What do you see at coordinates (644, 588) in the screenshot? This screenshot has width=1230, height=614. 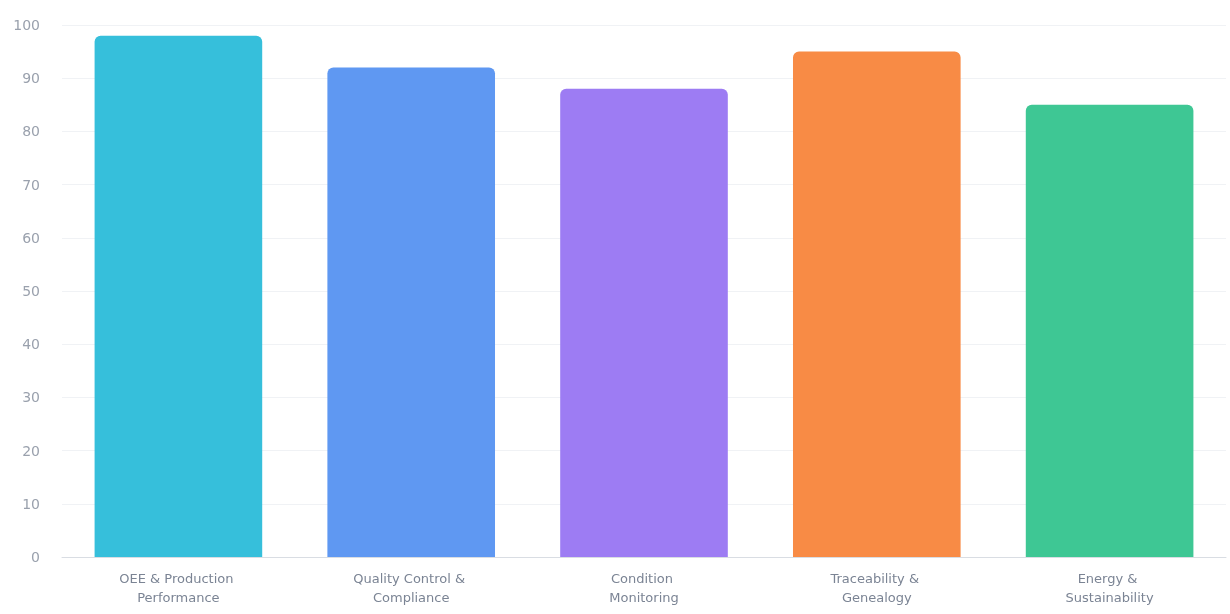 I see `x-tick-label: Condition Monitoring` at bounding box center [644, 588].